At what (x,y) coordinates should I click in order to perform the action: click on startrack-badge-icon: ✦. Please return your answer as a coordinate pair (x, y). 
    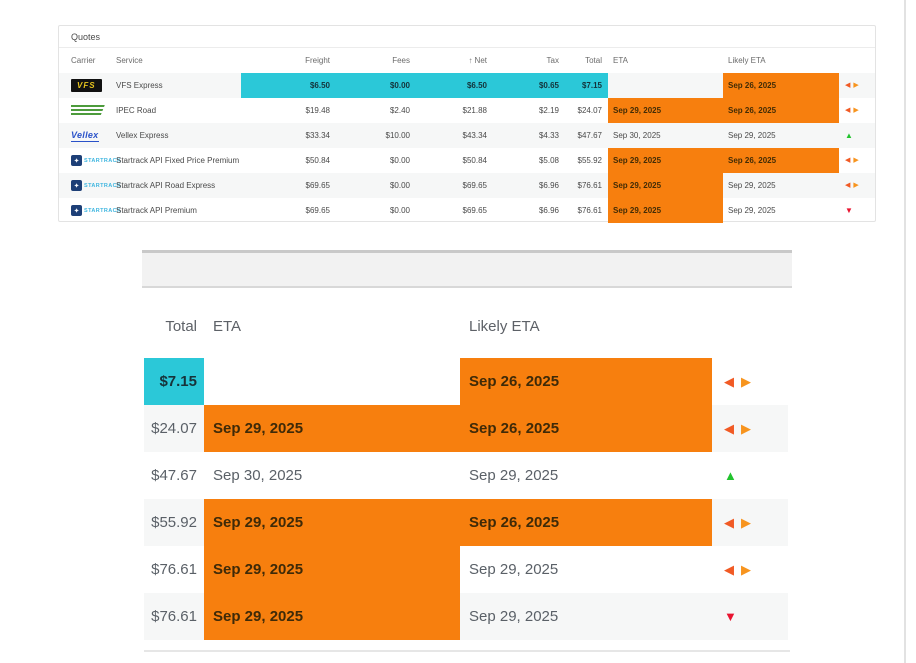
    Looking at the image, I should click on (76, 210).